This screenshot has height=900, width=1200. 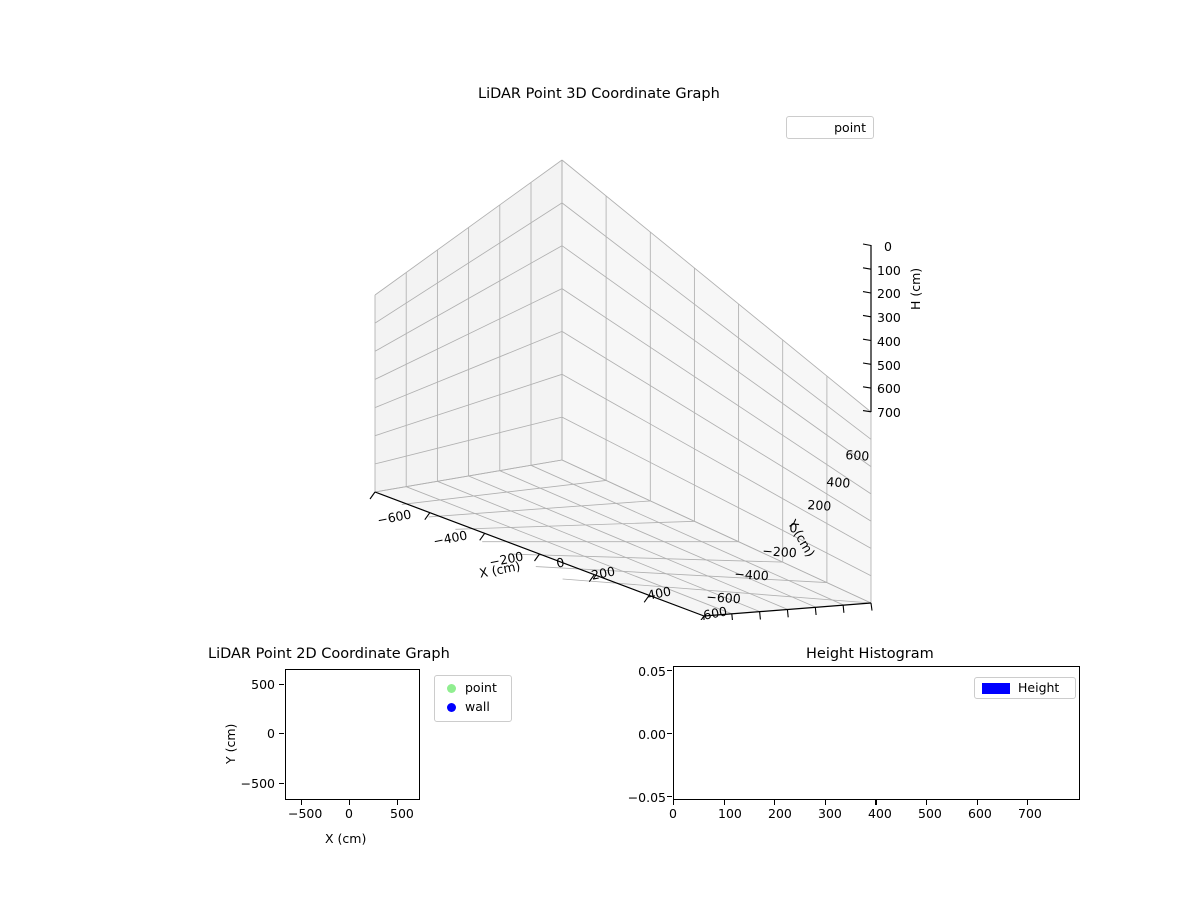 I want to click on tick-z3d-4: 400, so click(x=889, y=341).